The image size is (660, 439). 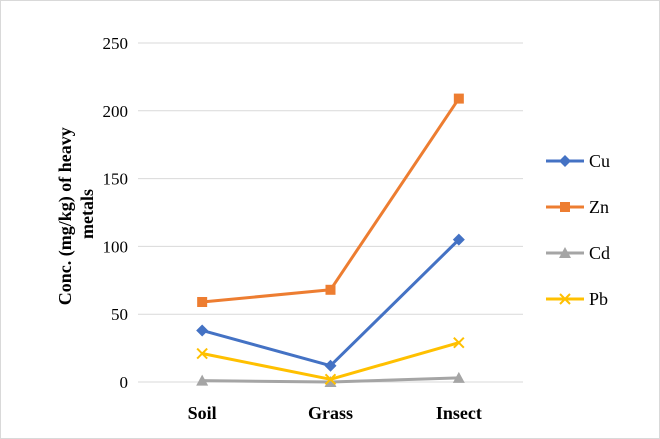 I want to click on y-axis-title: Conc. (mg/kg) of heavy metals, so click(x=76, y=214).